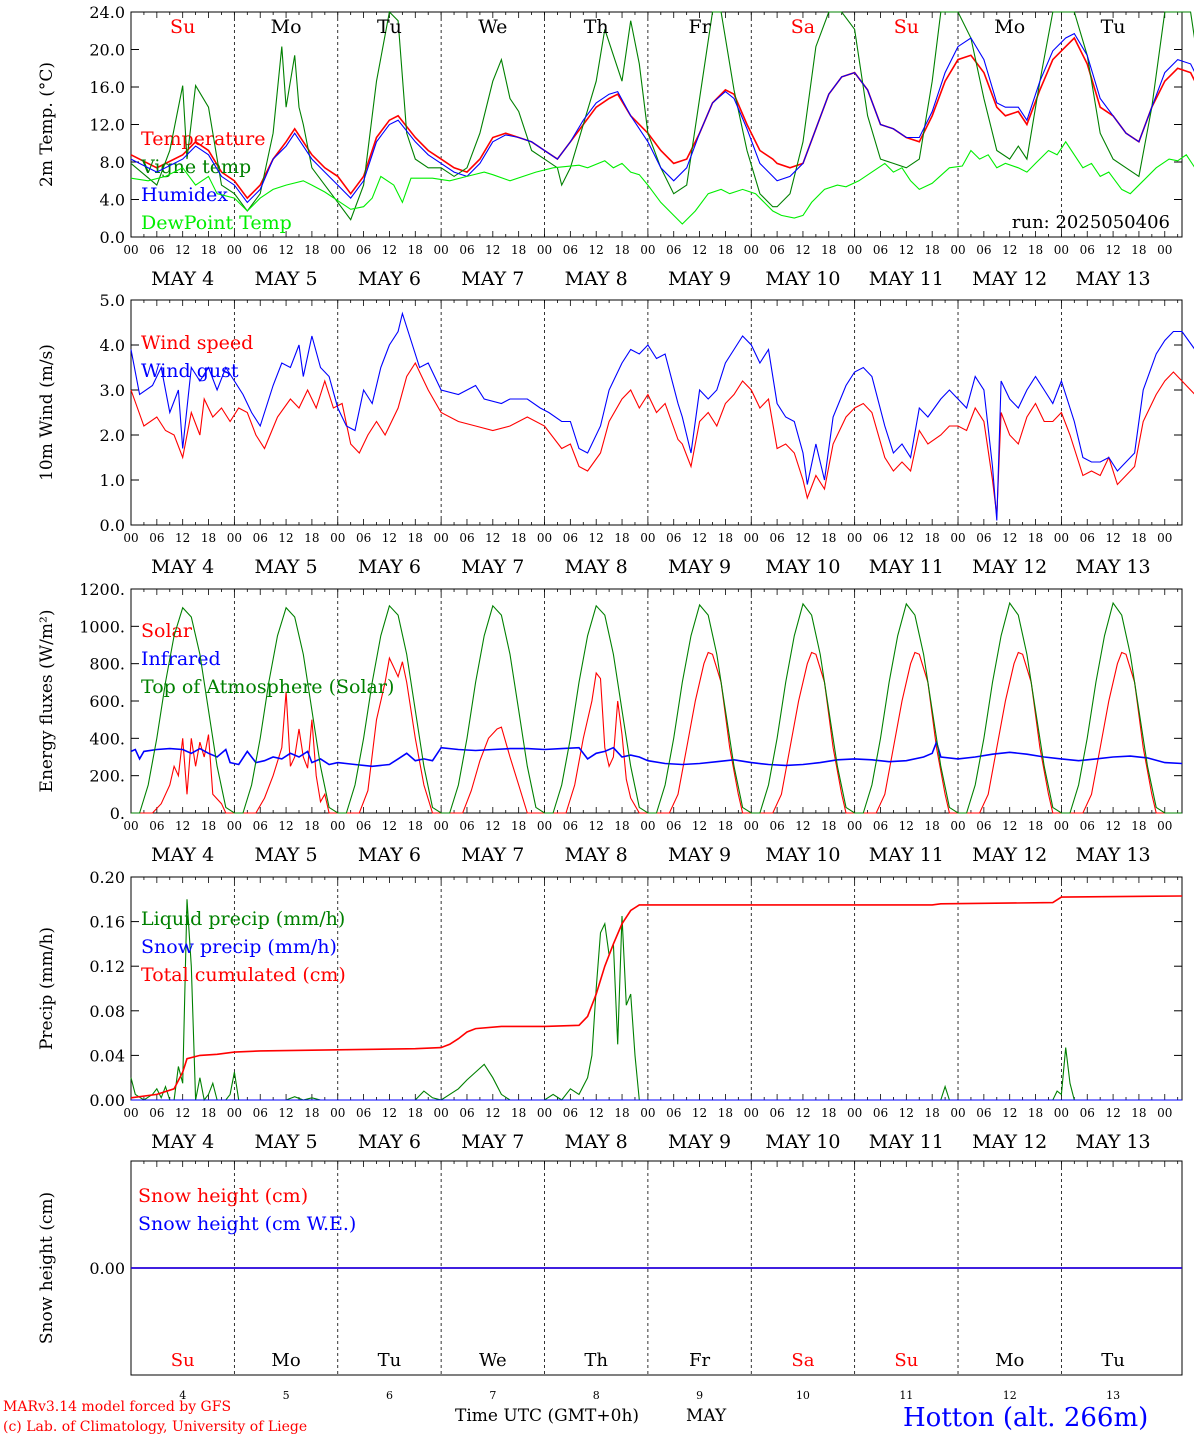 This screenshot has height=1440, width=1194. I want to click on day-number: 13, so click(1113, 1395).